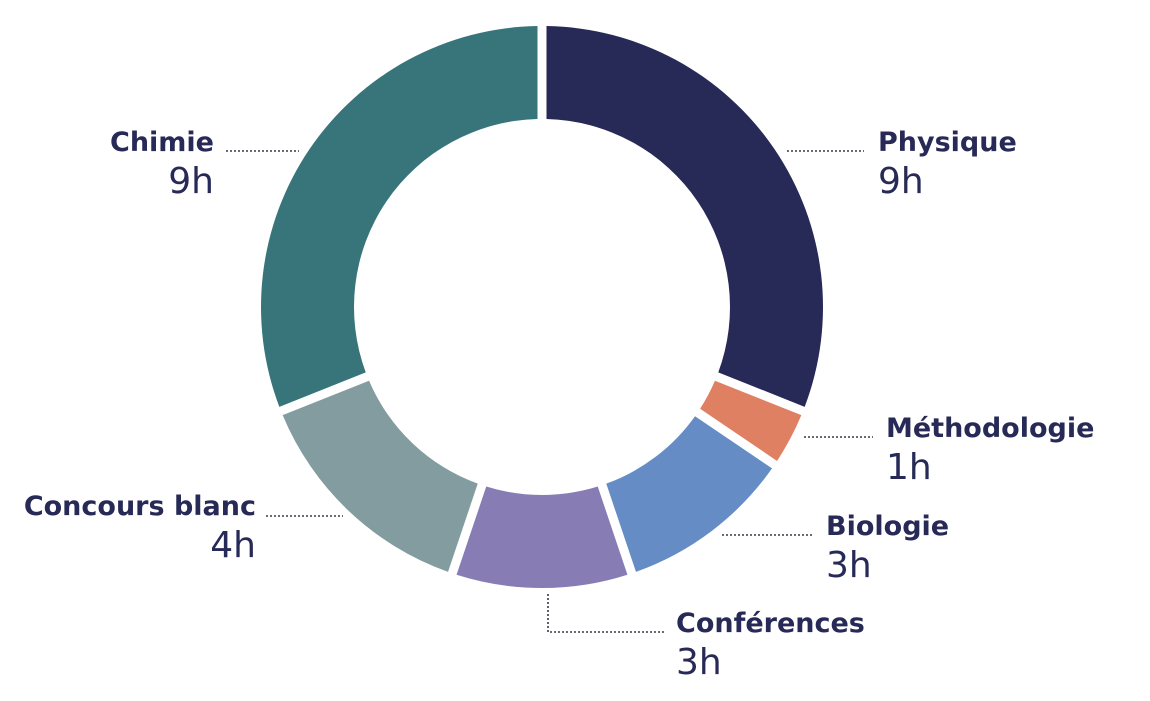  Describe the element at coordinates (699, 662) in the screenshot. I see `slice-value-conferences: 3h` at that location.